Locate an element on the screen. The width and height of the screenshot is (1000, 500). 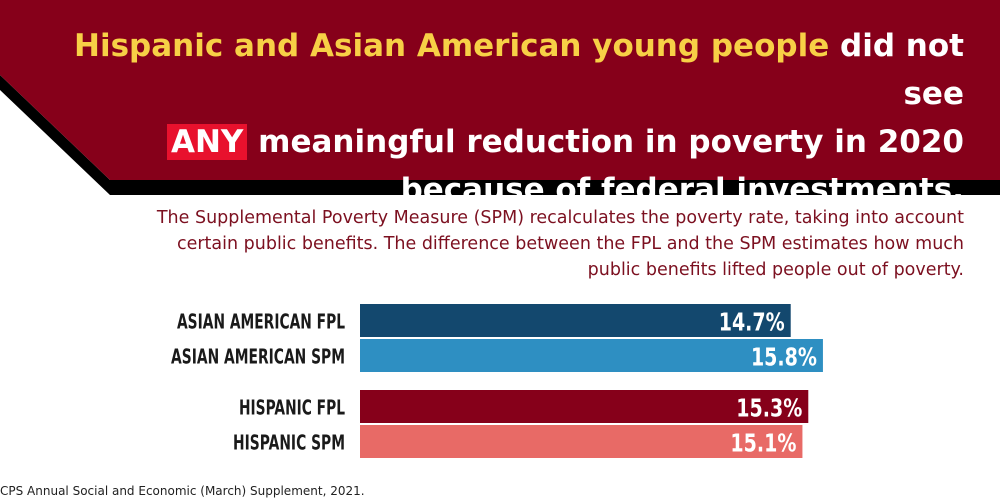
category-label-hispanic-fpl: HISPANIC FPL is located at coordinates (292, 408).